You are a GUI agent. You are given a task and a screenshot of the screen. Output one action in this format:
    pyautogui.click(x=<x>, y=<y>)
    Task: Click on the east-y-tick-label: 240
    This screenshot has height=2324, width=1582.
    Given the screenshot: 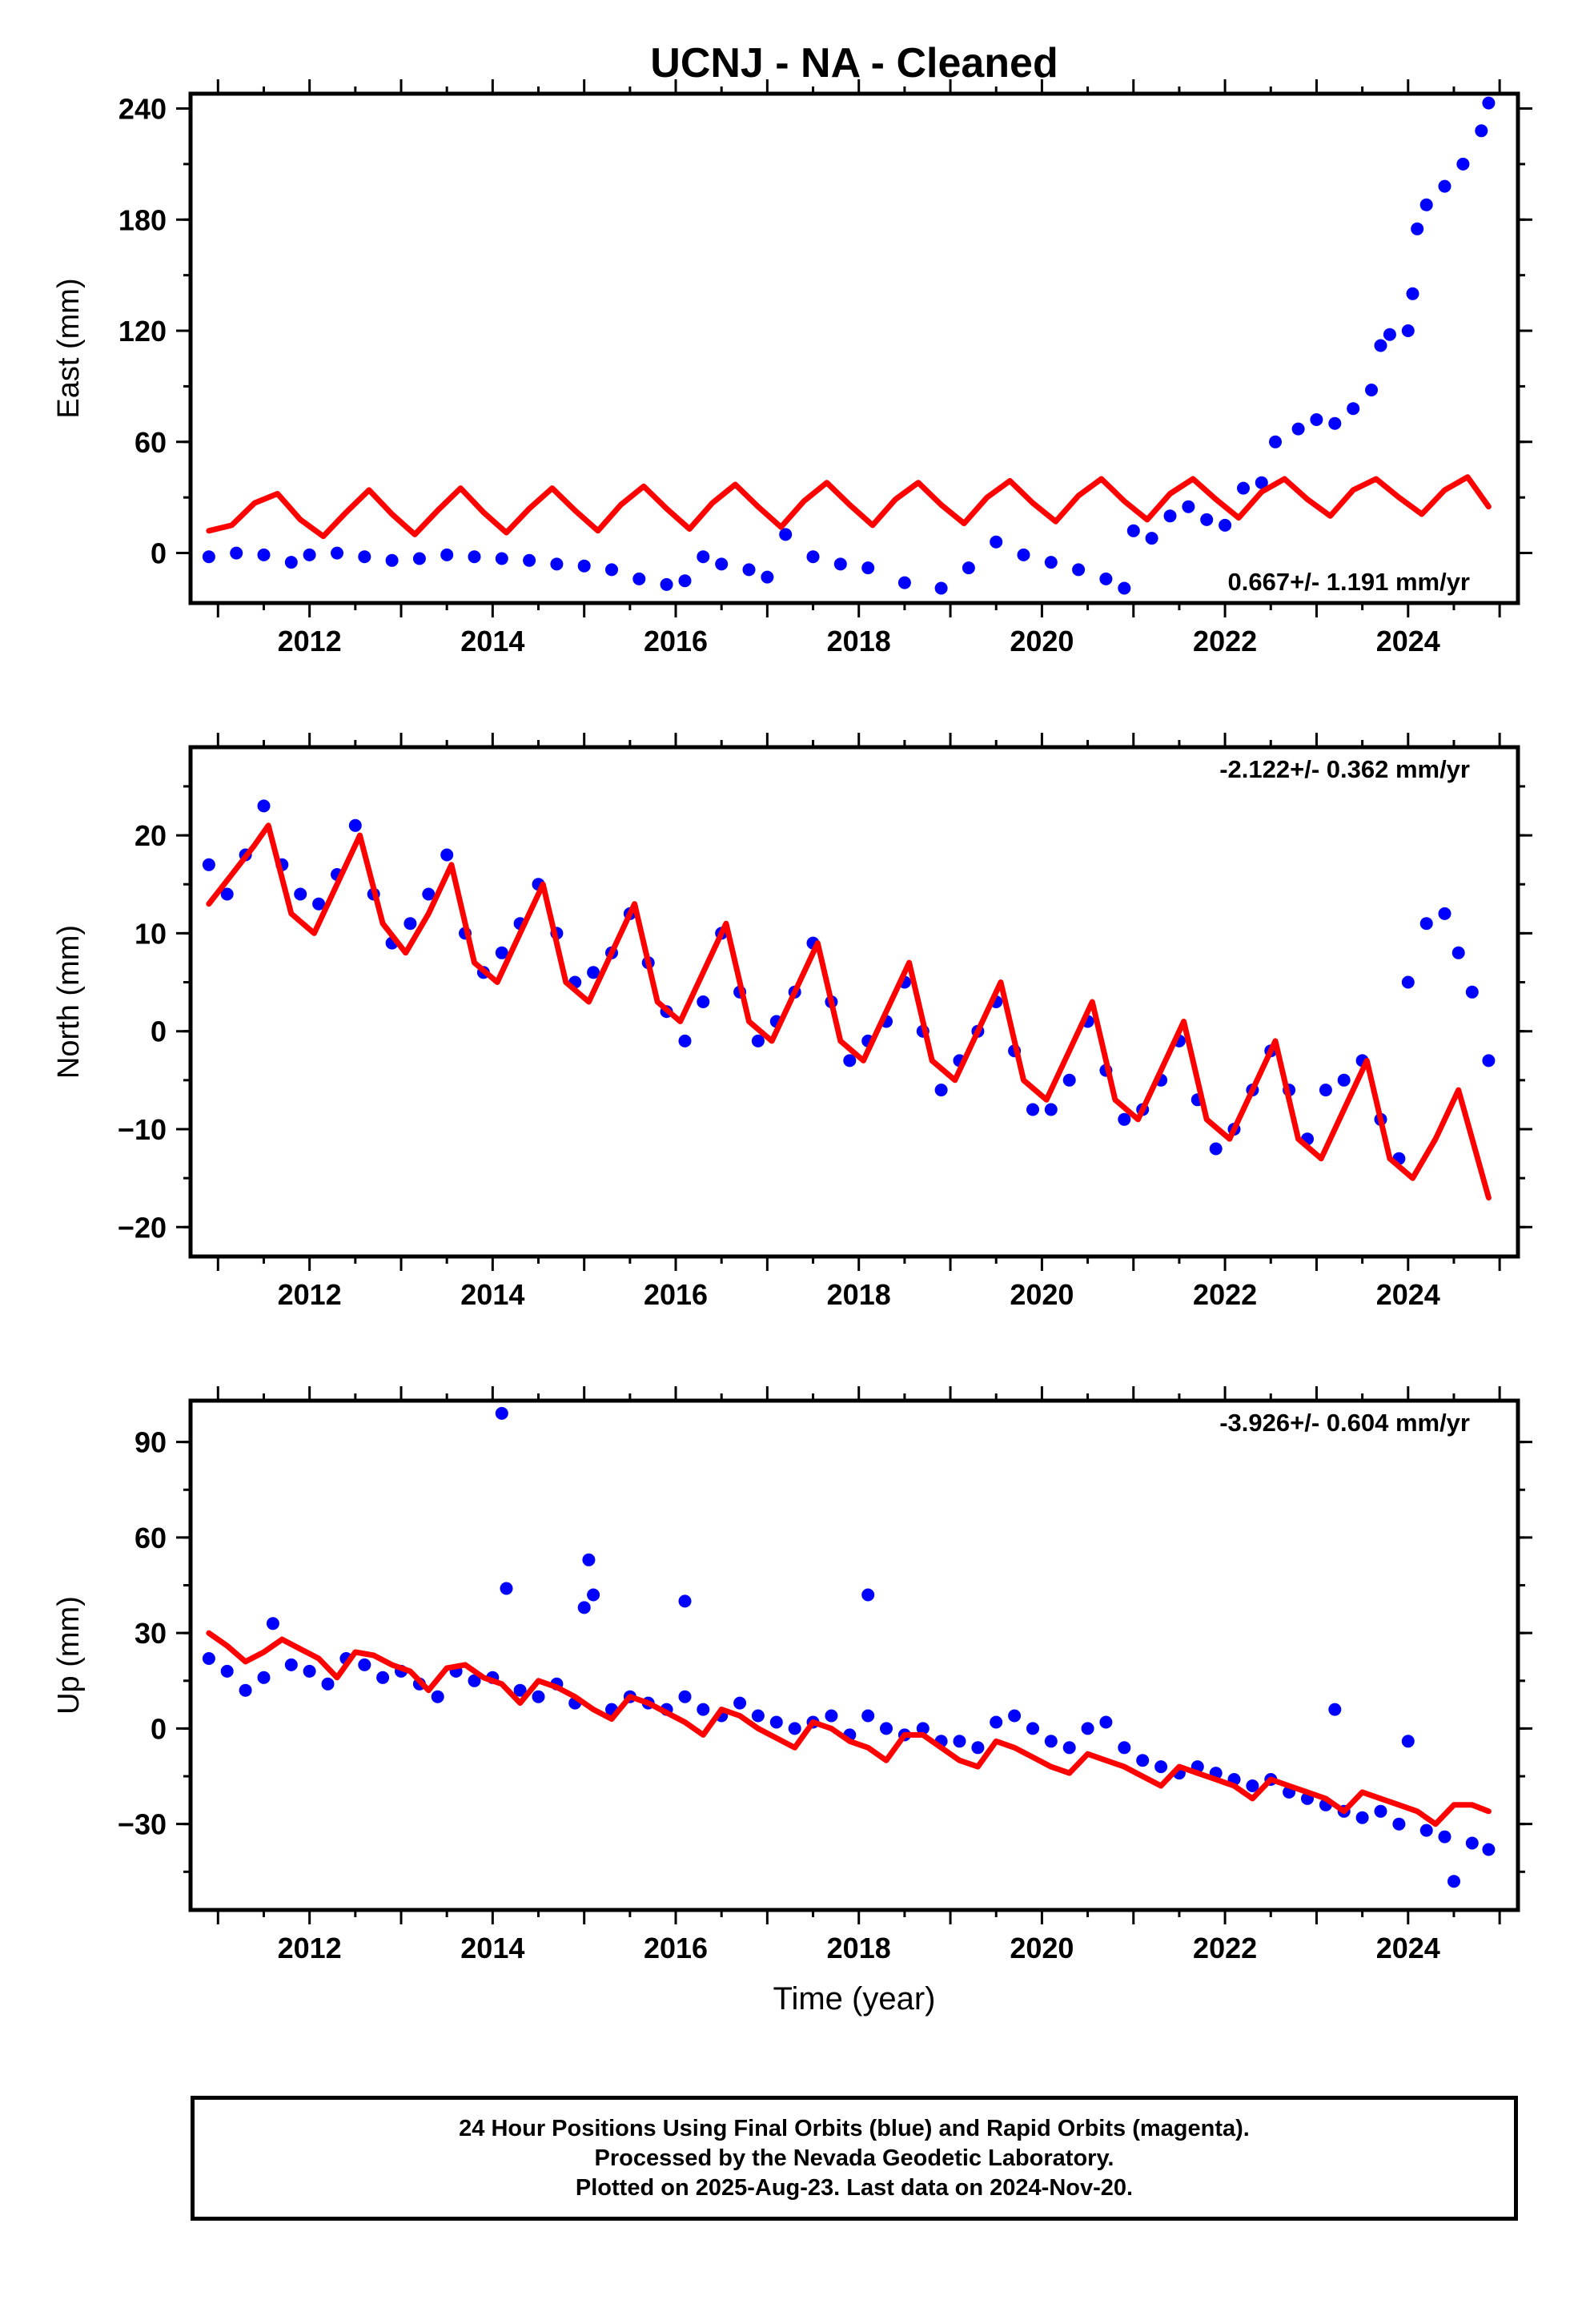 What is the action you would take?
    pyautogui.click(x=142, y=109)
    